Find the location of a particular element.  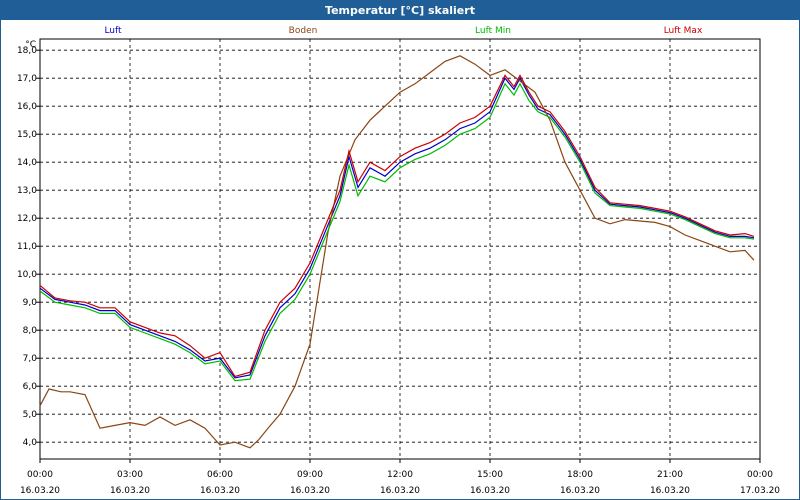

legend-item: Luft is located at coordinates (113, 31).